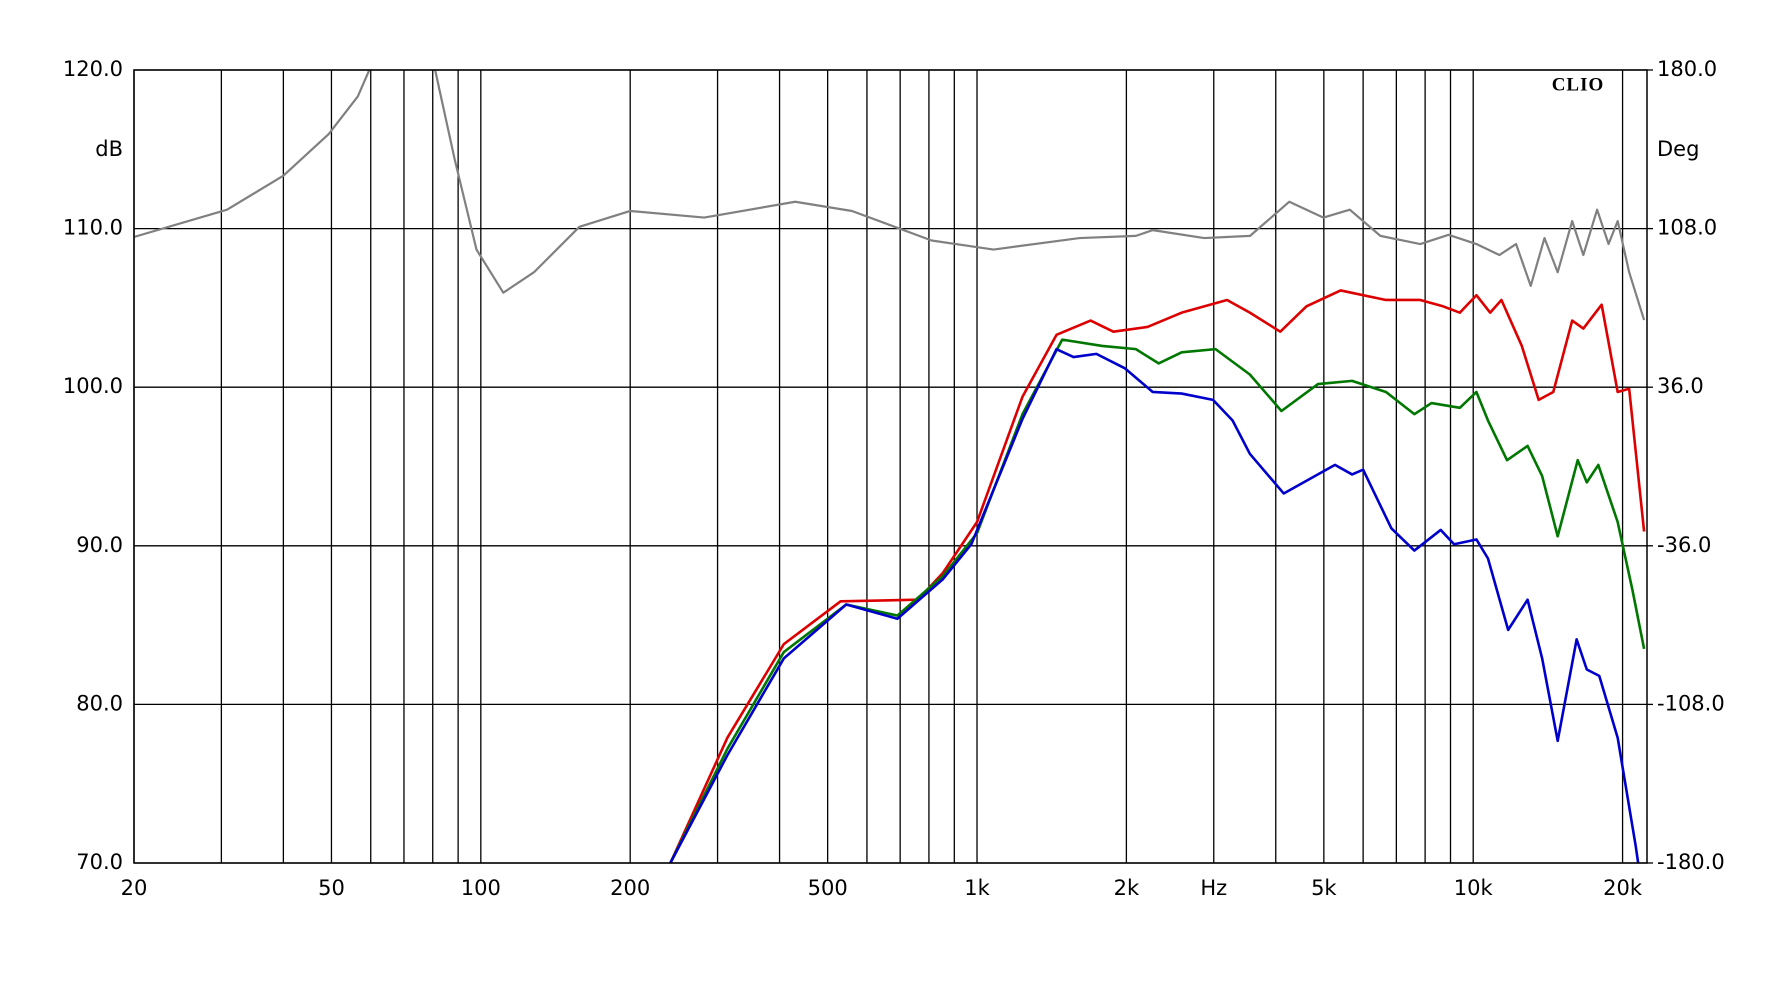 This screenshot has height=1001, width=1772. I want to click on x-tick-label: 50, so click(331, 888).